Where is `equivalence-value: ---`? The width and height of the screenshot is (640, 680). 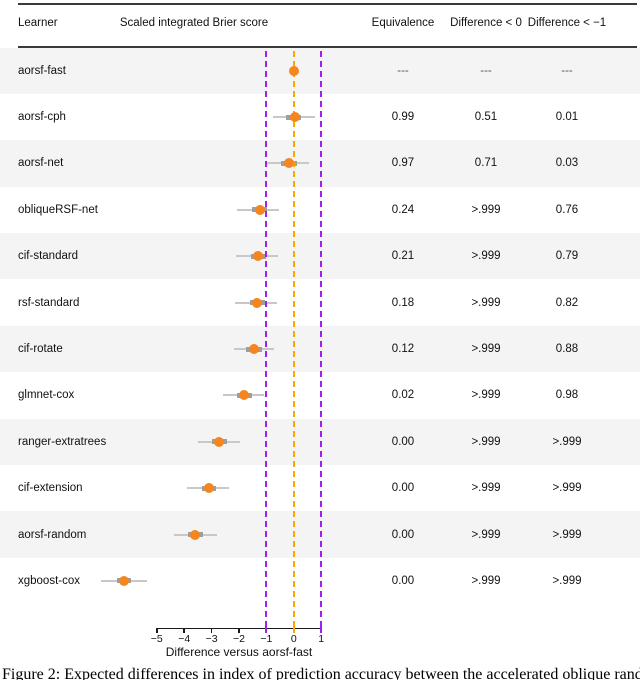
equivalence-value: --- is located at coordinates (403, 70).